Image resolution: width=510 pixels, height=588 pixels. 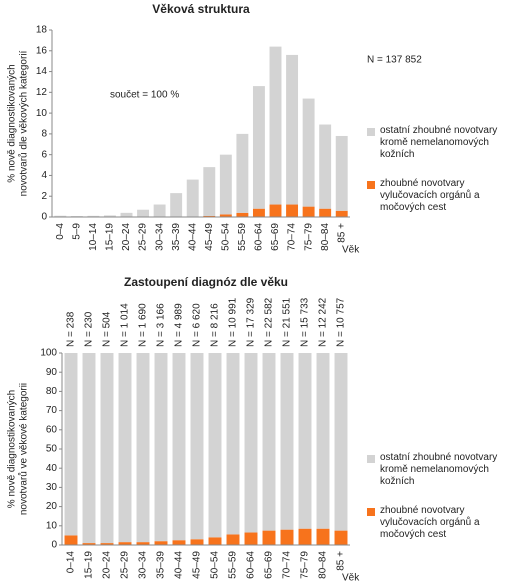 I want to click on n-label: N = 12 242, so click(x=323, y=322).